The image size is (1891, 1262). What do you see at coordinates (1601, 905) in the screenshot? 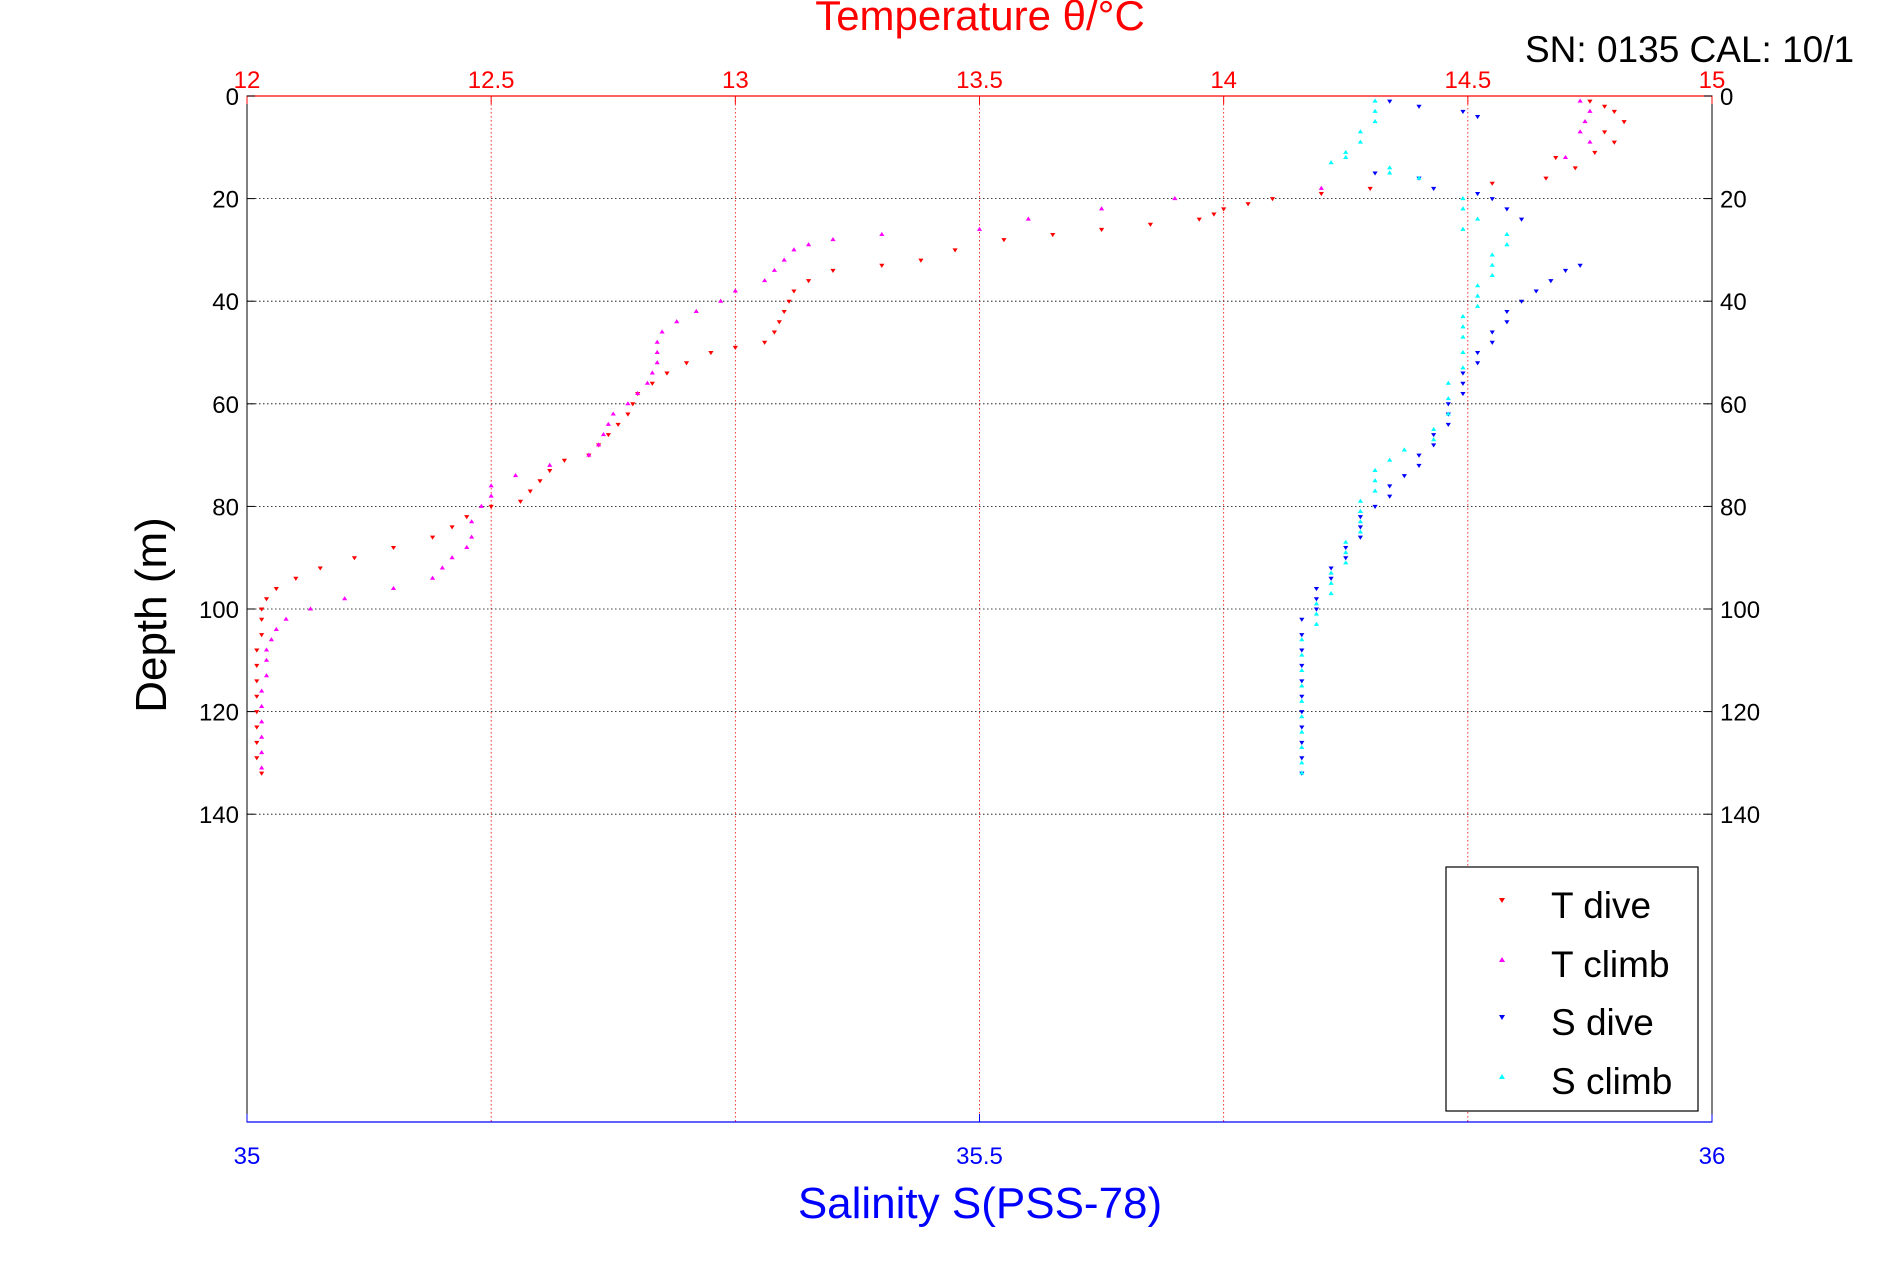
I see `legend-label-t-dive: T dive` at bounding box center [1601, 905].